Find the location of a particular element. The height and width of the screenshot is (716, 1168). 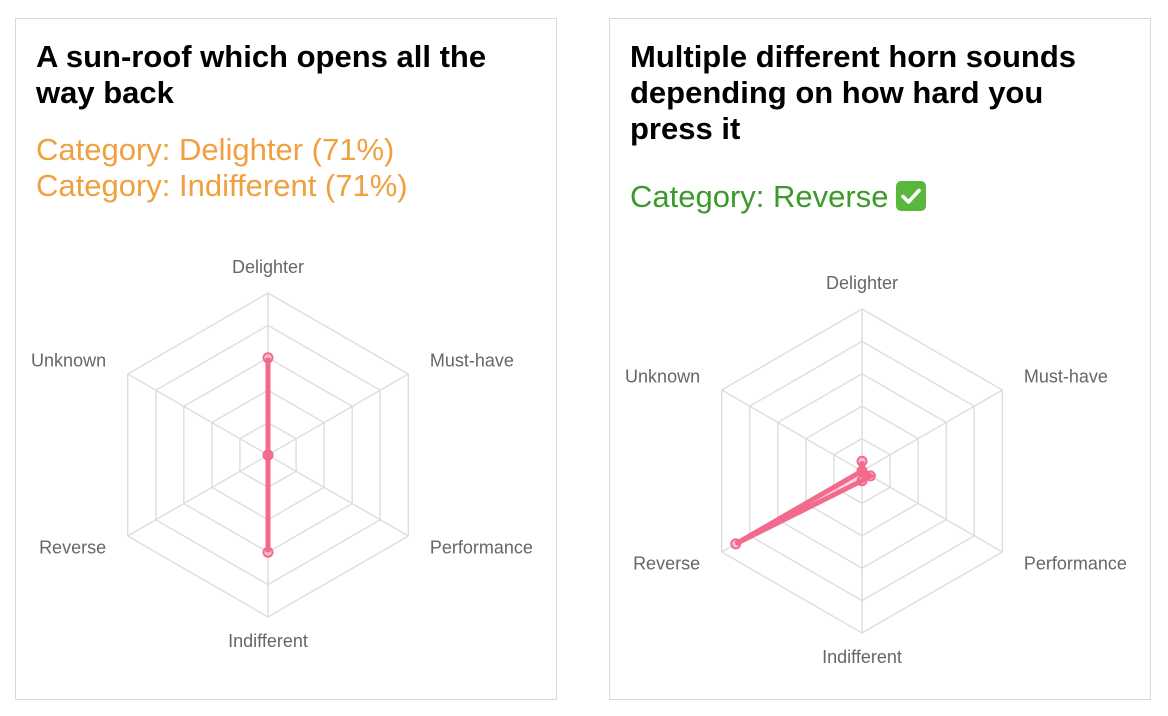

category-text: Category: Reverse is located at coordinates (759, 196).